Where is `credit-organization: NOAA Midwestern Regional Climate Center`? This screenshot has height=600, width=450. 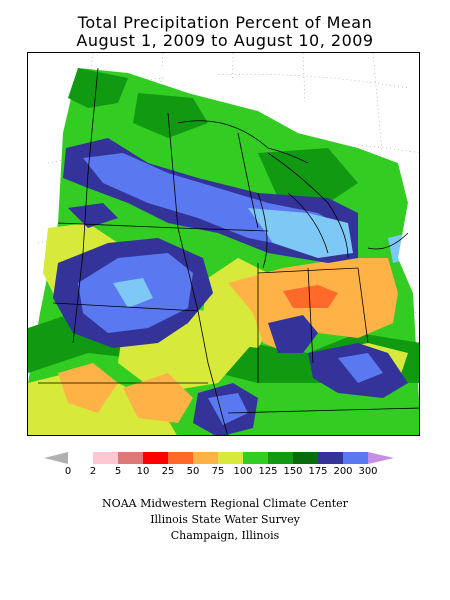 credit-organization: NOAA Midwestern Regional Climate Center is located at coordinates (225, 503).